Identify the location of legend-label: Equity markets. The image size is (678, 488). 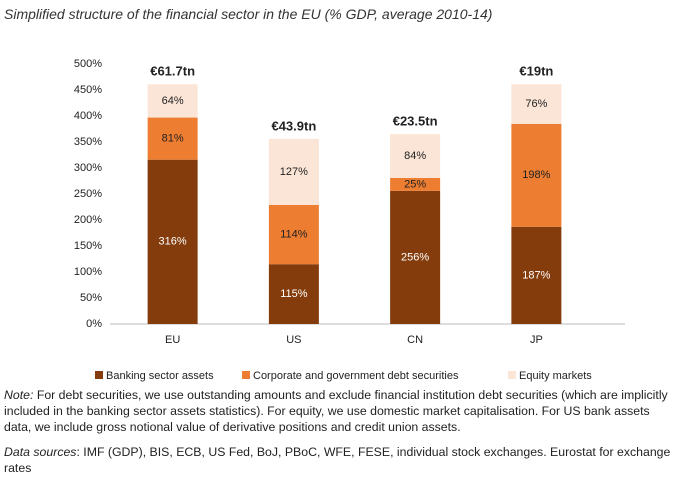
(555, 376).